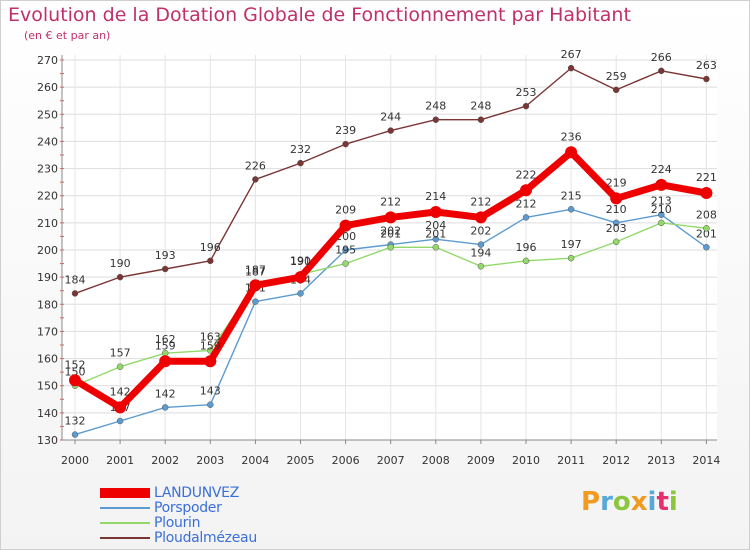 The image size is (750, 550). What do you see at coordinates (662, 502) in the screenshot?
I see `logo-letter: t` at bounding box center [662, 502].